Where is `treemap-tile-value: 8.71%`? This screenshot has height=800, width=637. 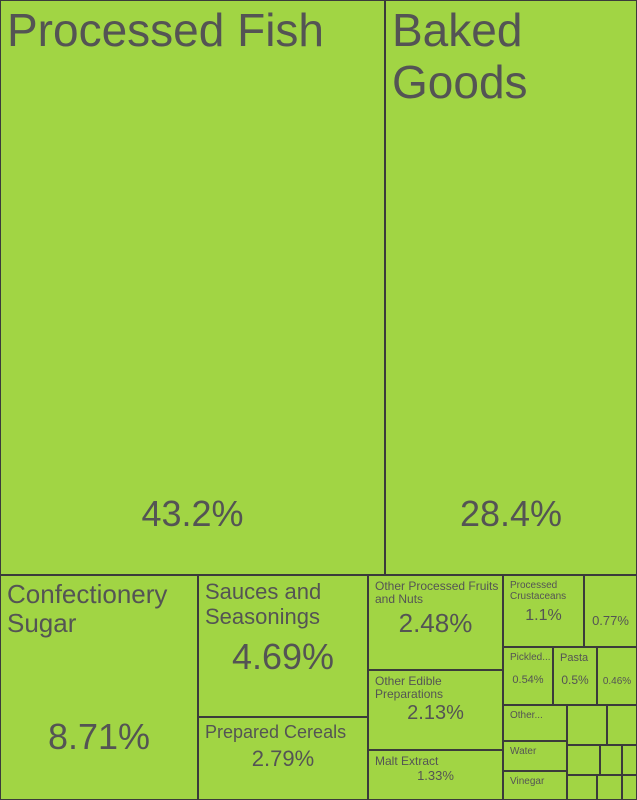 treemap-tile-value: 8.71% is located at coordinates (99, 736).